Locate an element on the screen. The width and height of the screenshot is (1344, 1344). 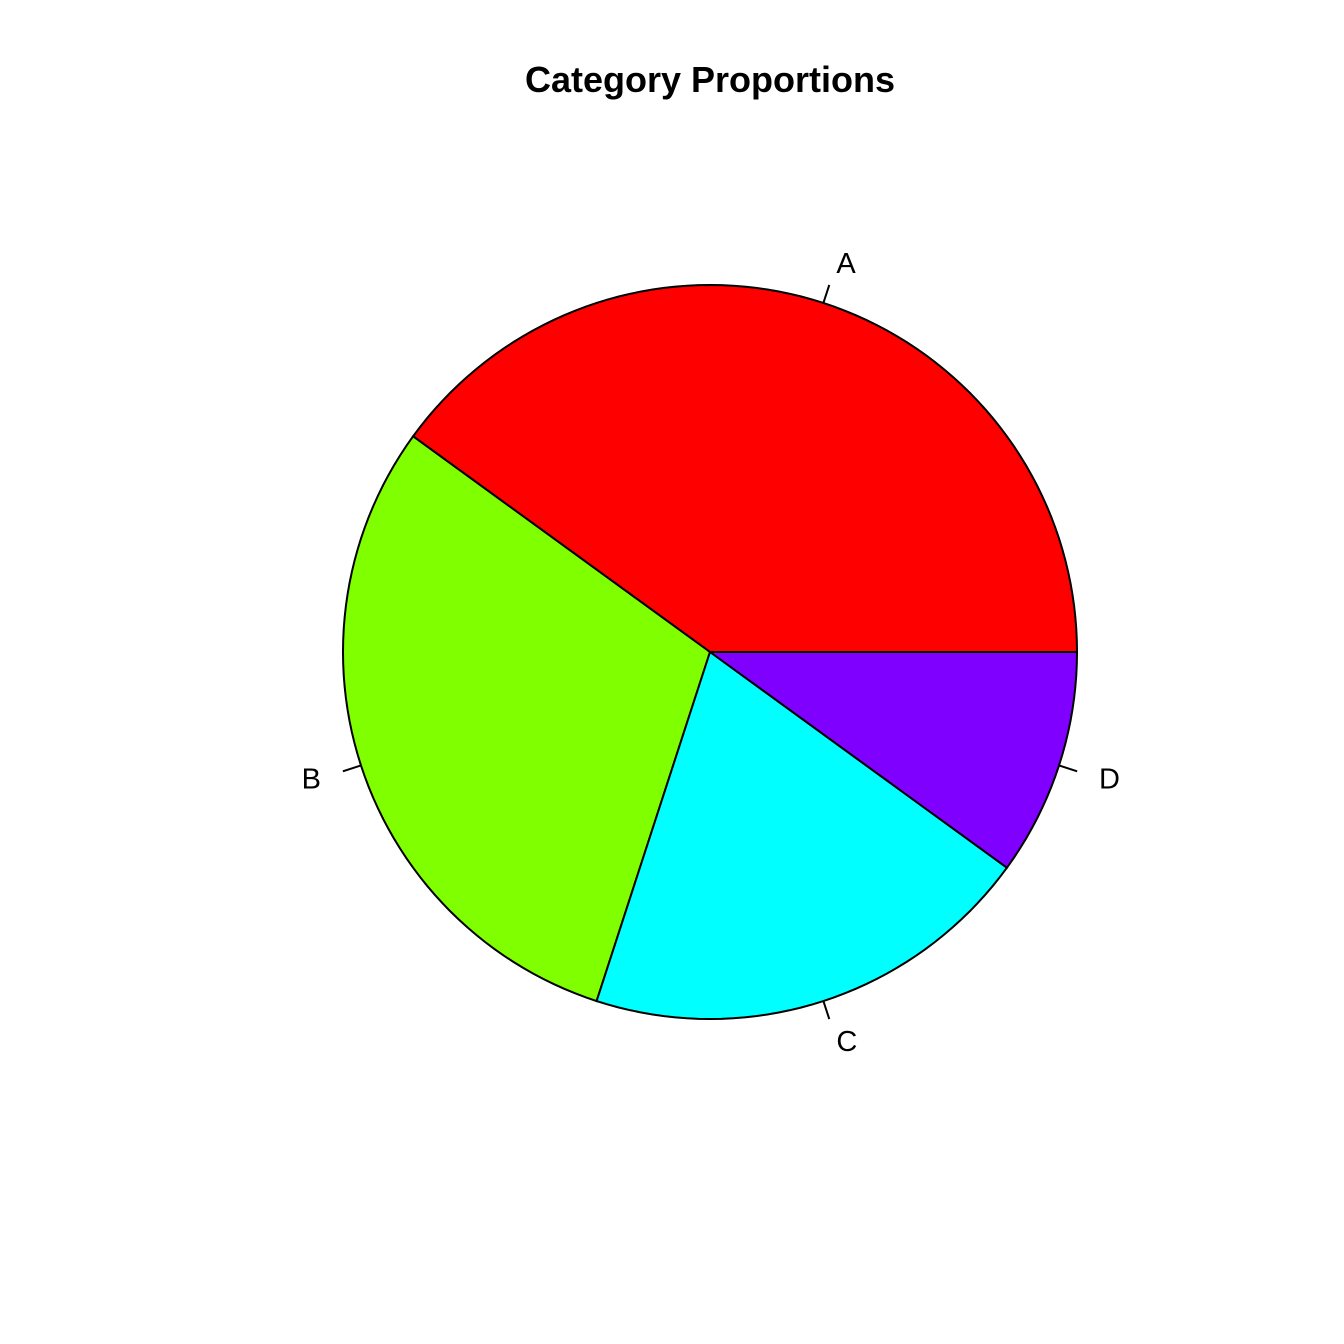
label-tick-a is located at coordinates (826, 294).